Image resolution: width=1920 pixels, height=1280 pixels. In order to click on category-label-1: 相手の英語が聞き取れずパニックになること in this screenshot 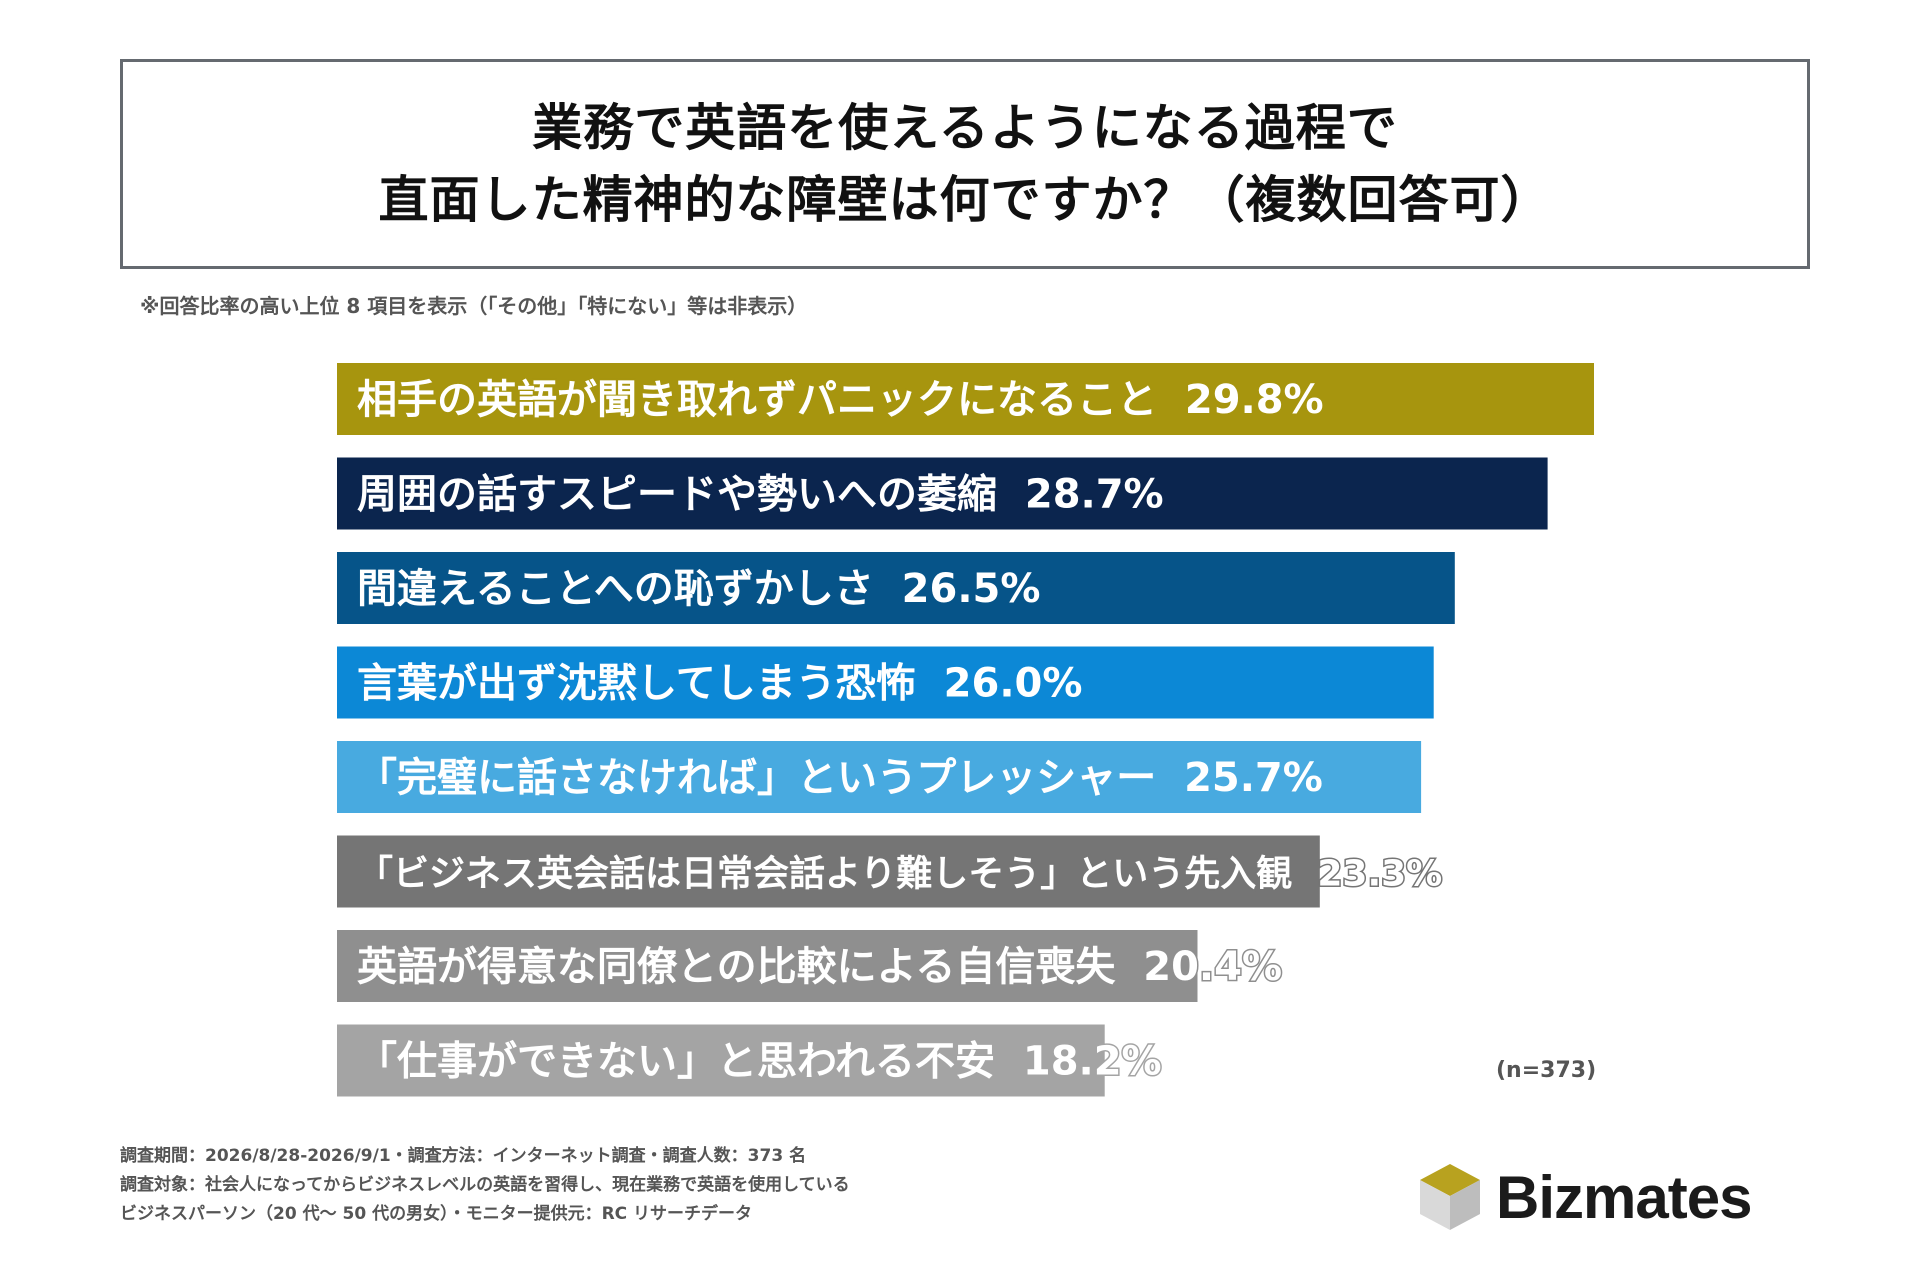, I will do `click(771, 400)`.